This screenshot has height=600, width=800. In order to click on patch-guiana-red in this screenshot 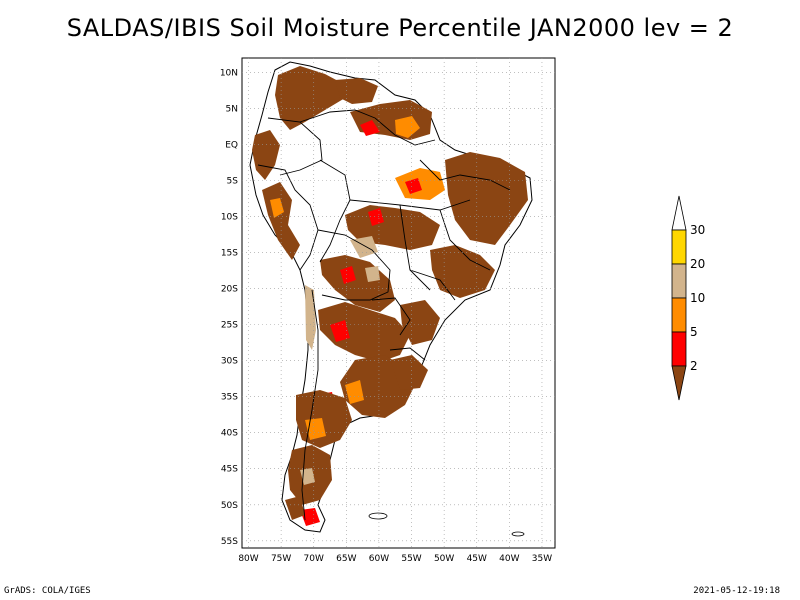, I will do `click(370, 128)`.